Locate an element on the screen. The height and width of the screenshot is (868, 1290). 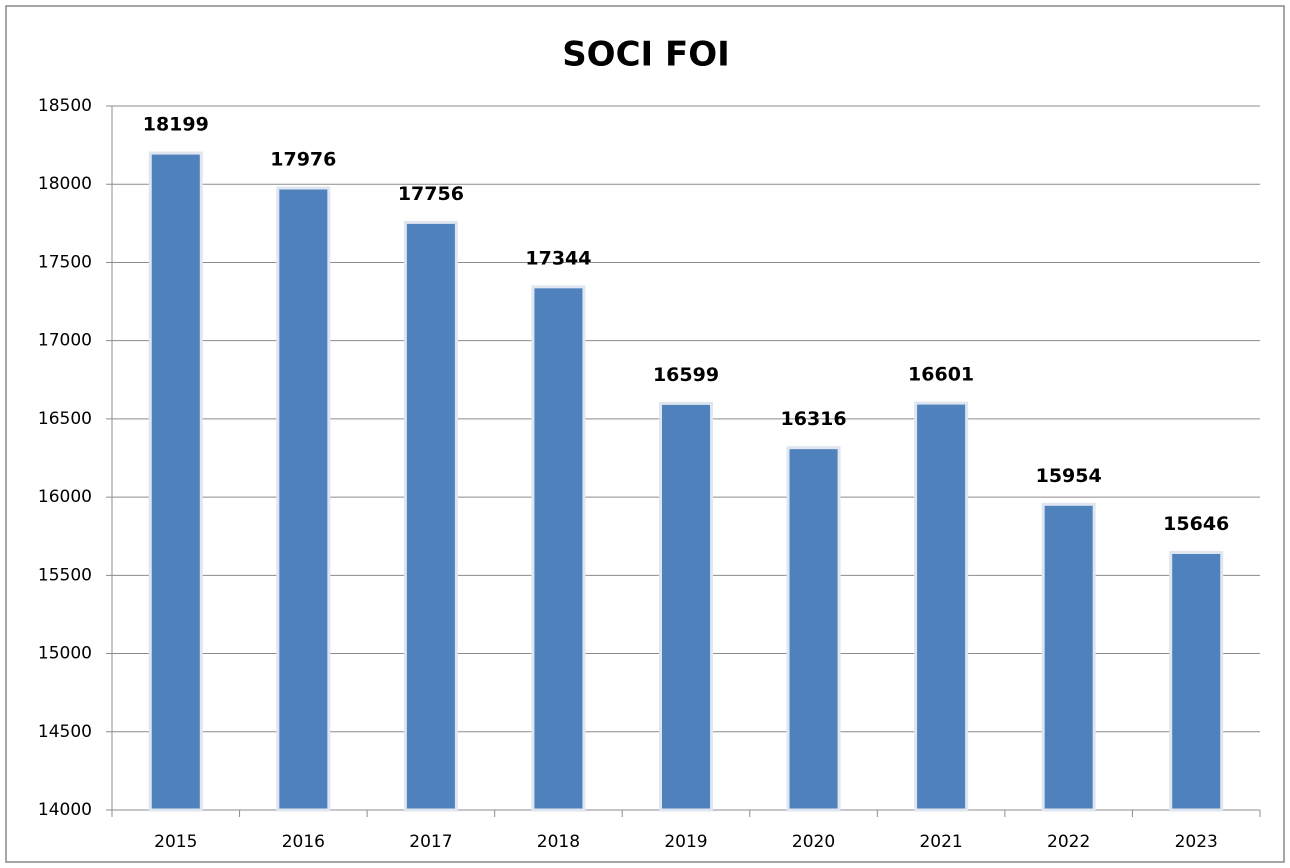
value-label: 16316 is located at coordinates (814, 419).